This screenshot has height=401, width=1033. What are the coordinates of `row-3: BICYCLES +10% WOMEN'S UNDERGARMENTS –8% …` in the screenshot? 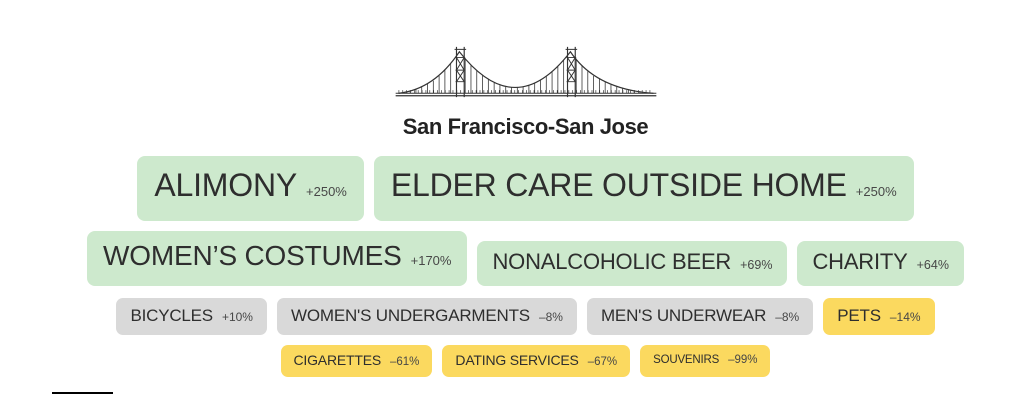 It's located at (521, 316).